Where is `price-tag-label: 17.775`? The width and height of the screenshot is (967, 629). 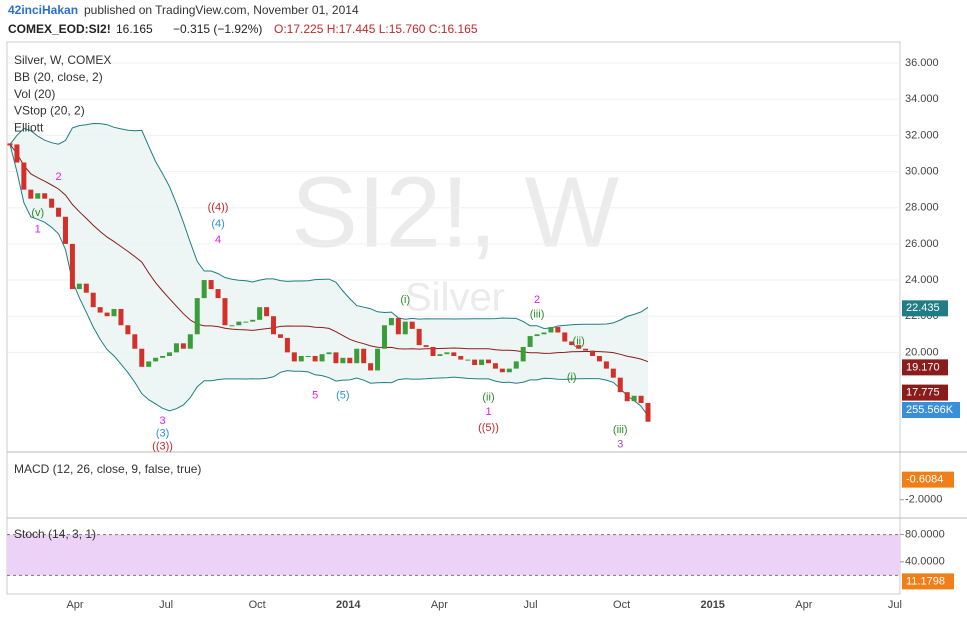
price-tag-label: 17.775 is located at coordinates (923, 393).